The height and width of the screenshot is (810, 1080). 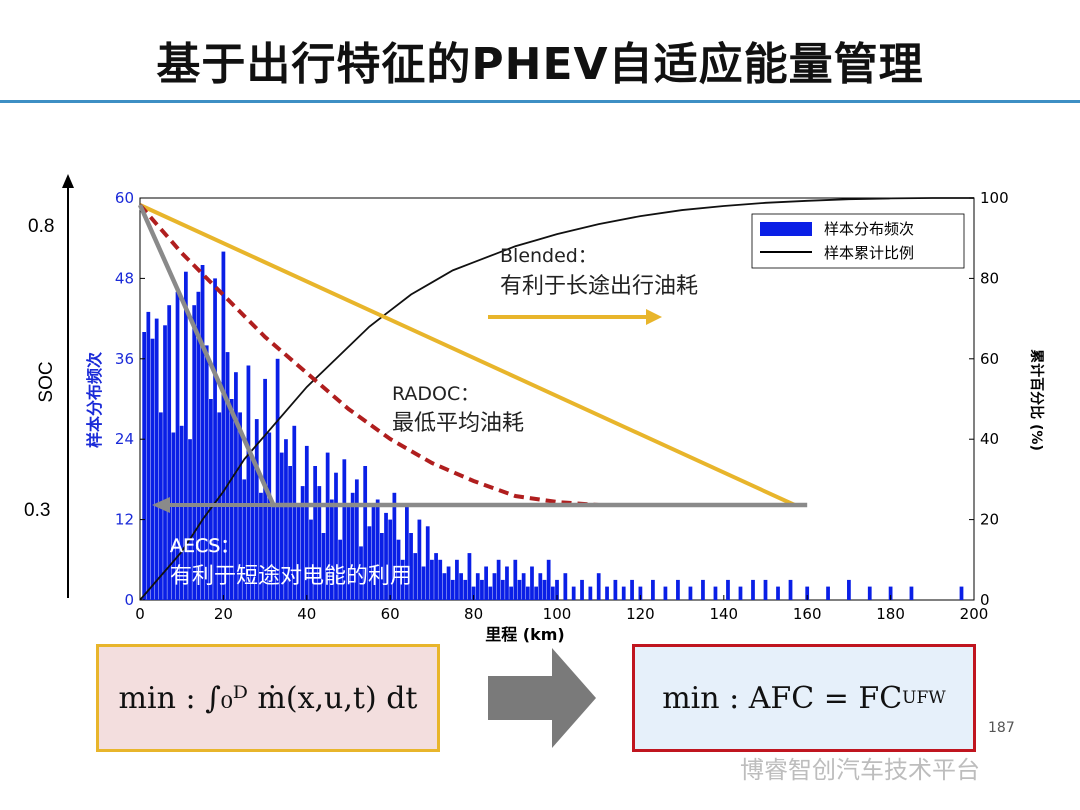 I want to click on chart-legend: 样本分布频次 样本累计比例, so click(x=858, y=241).